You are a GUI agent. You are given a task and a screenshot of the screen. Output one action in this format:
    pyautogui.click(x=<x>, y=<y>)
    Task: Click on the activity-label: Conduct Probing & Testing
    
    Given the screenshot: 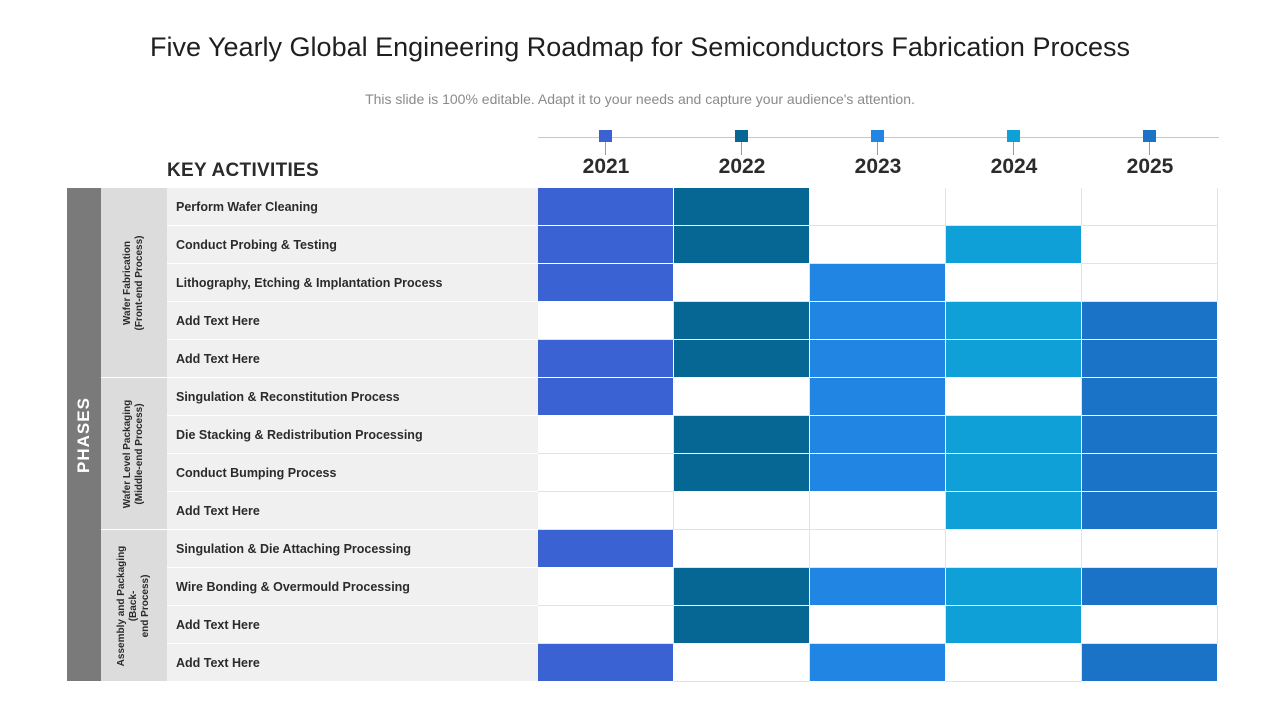 What is the action you would take?
    pyautogui.click(x=352, y=245)
    